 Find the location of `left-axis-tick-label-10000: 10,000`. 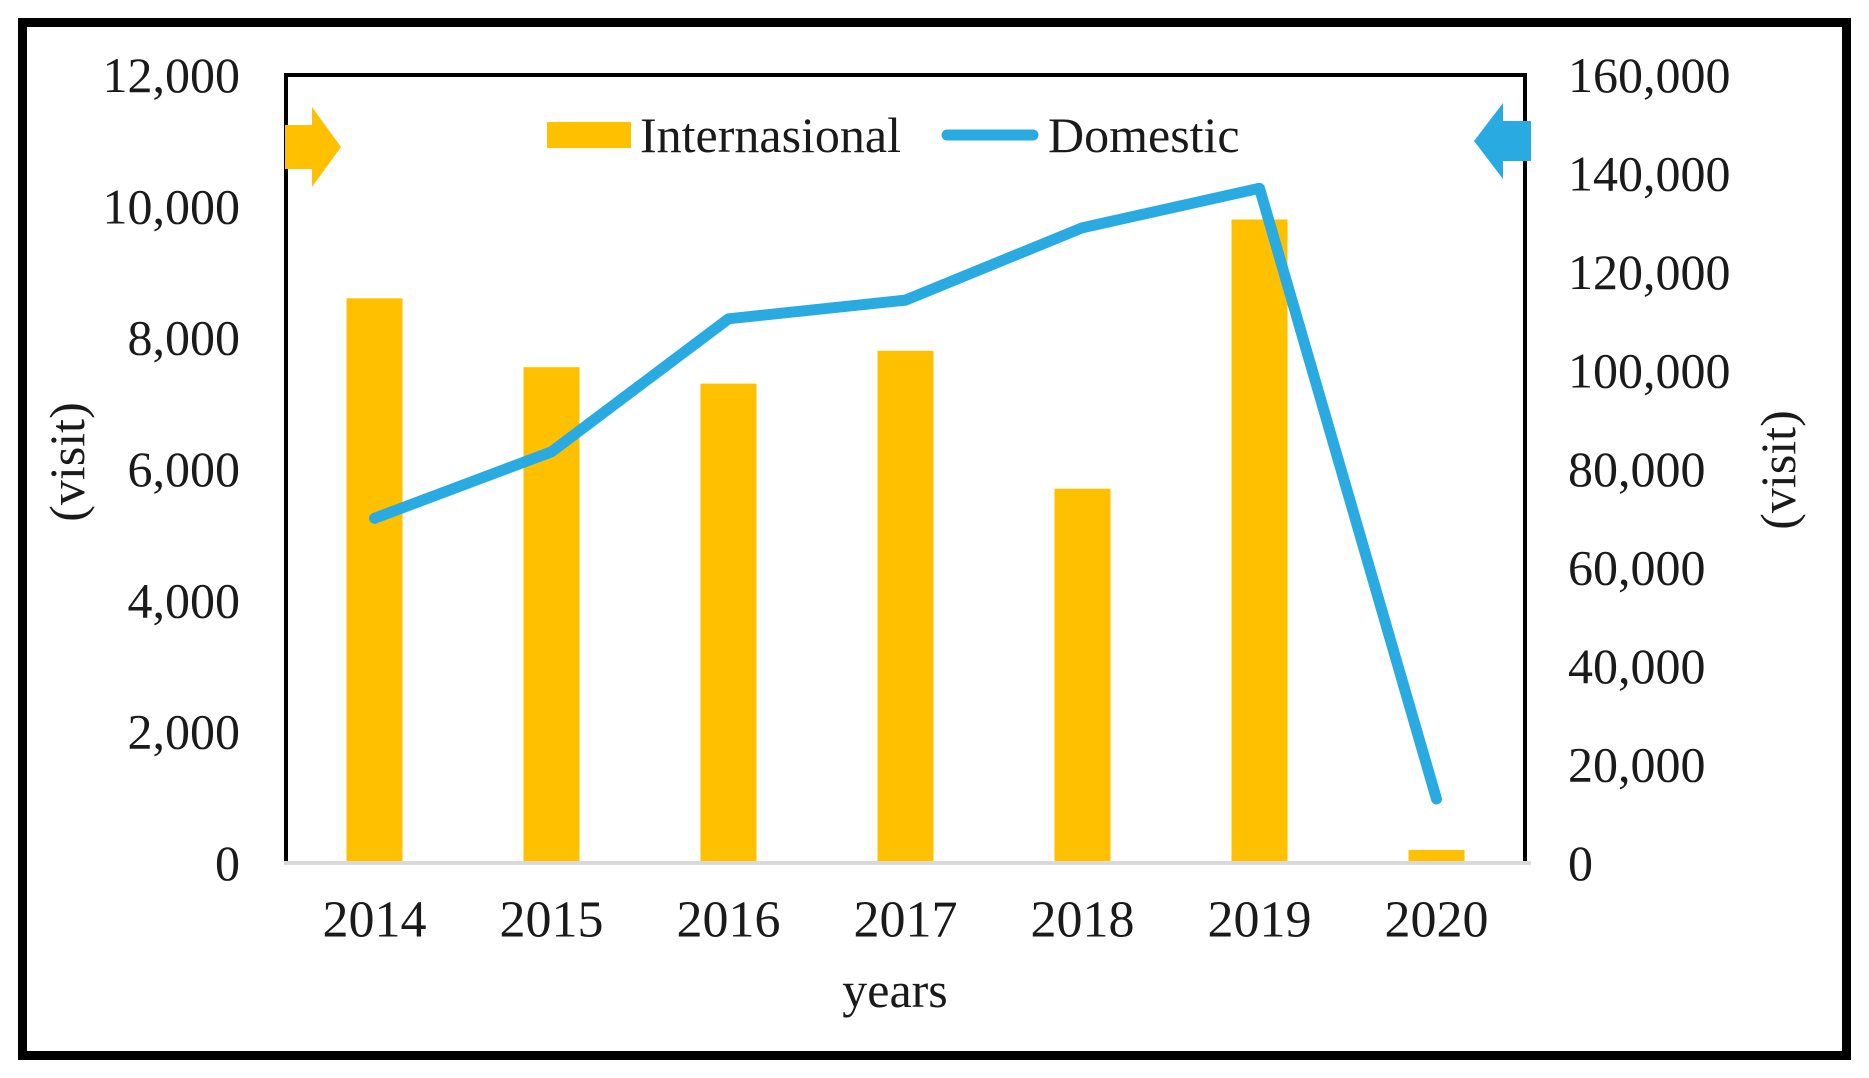

left-axis-tick-label-10000: 10,000 is located at coordinates (172, 206).